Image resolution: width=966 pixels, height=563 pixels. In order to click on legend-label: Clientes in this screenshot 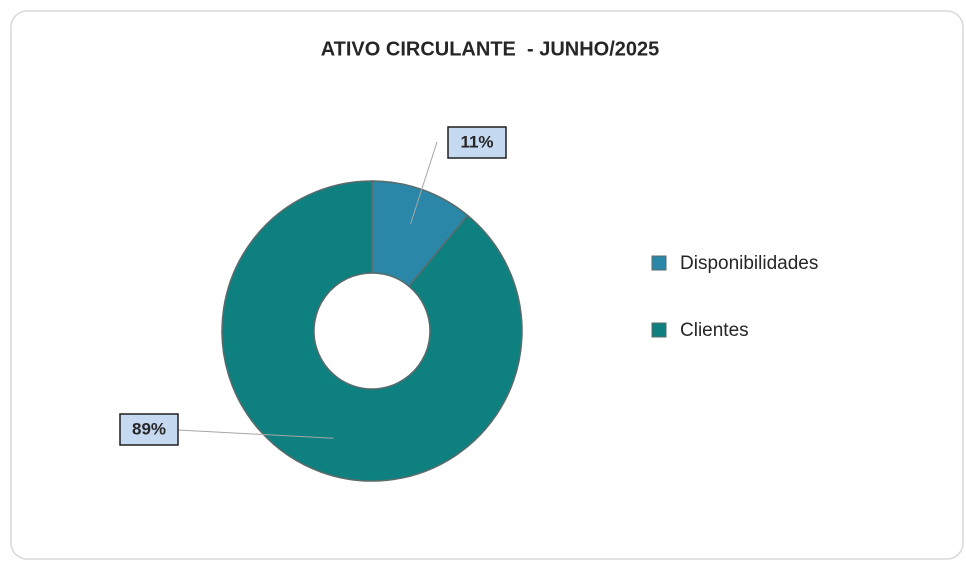, I will do `click(714, 330)`.